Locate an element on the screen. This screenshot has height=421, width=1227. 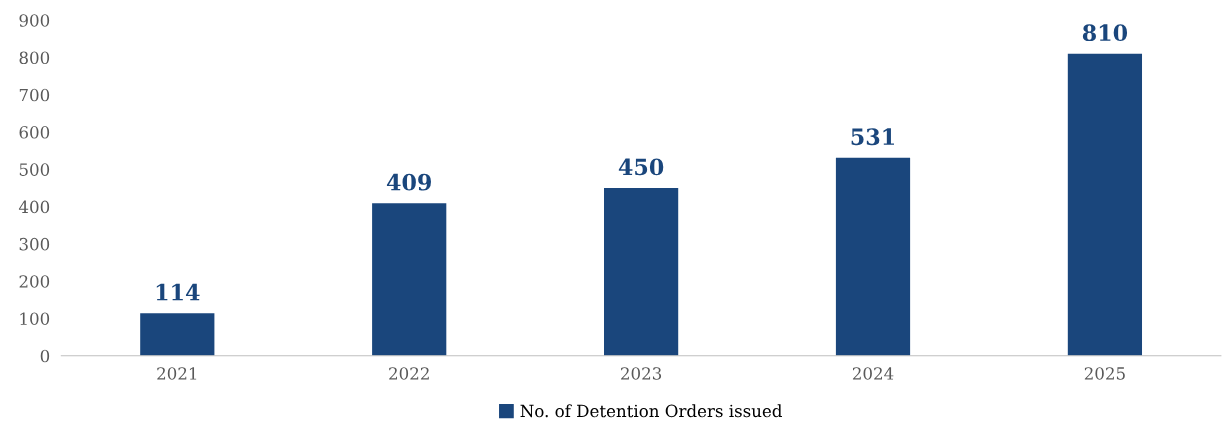
x-tick-label: 2024 is located at coordinates (873, 373).